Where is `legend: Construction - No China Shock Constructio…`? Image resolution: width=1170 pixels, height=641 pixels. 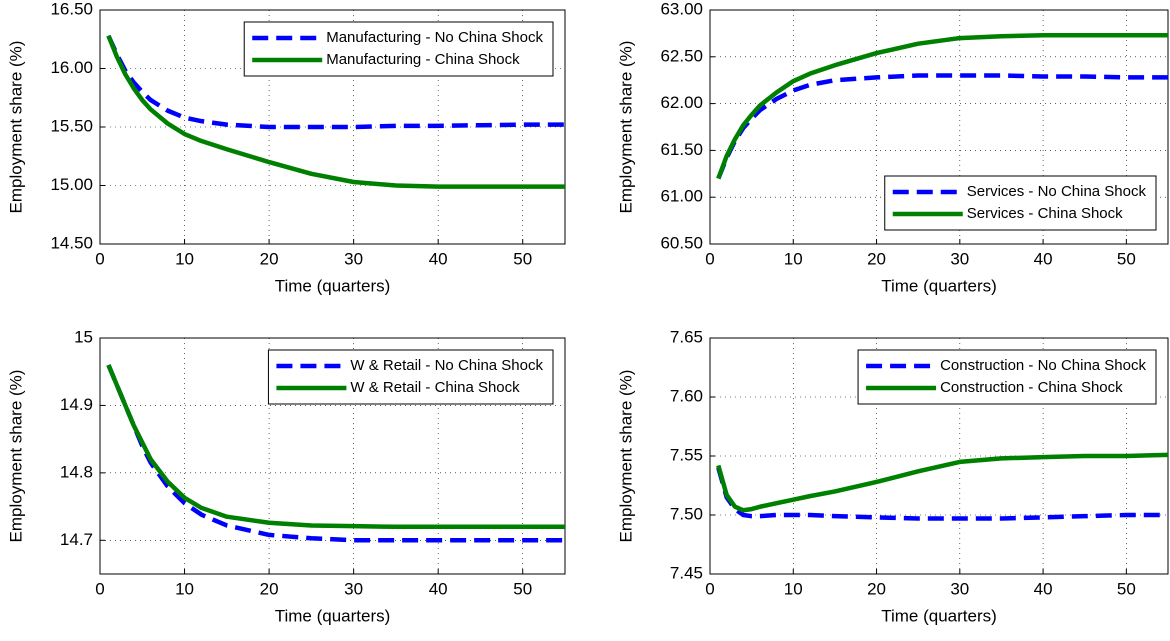 legend: Construction - No China Shock Constructio… is located at coordinates (1007, 377).